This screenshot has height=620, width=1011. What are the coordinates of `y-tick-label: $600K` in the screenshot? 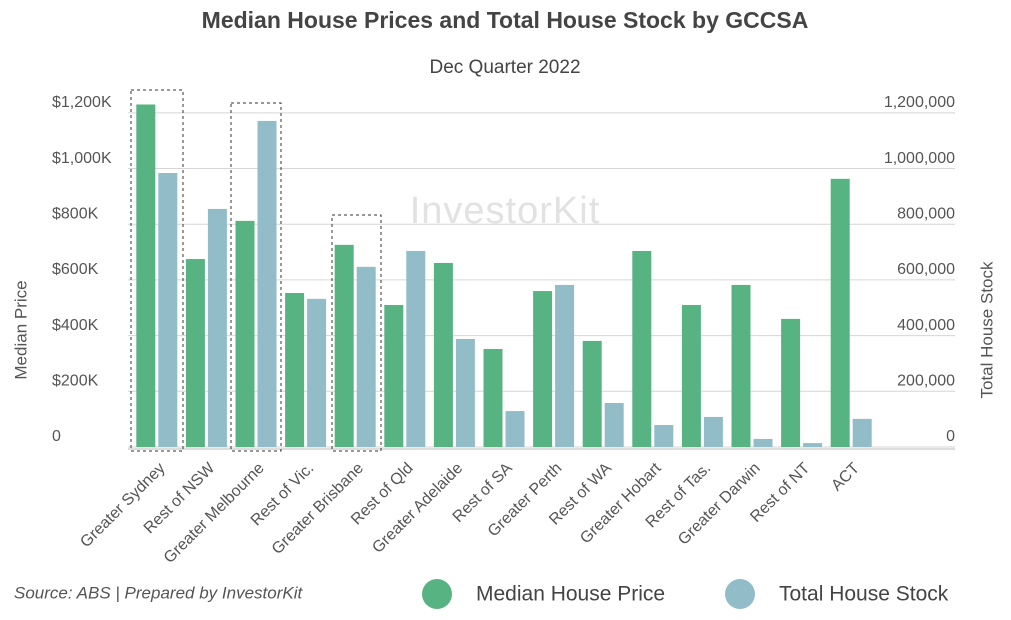 It's located at (75, 269).